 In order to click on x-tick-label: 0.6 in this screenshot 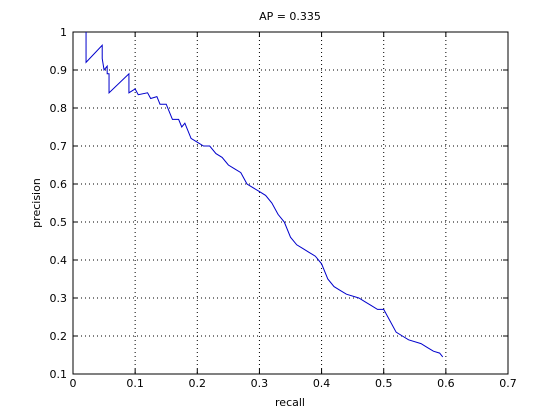, I will do `click(446, 383)`.